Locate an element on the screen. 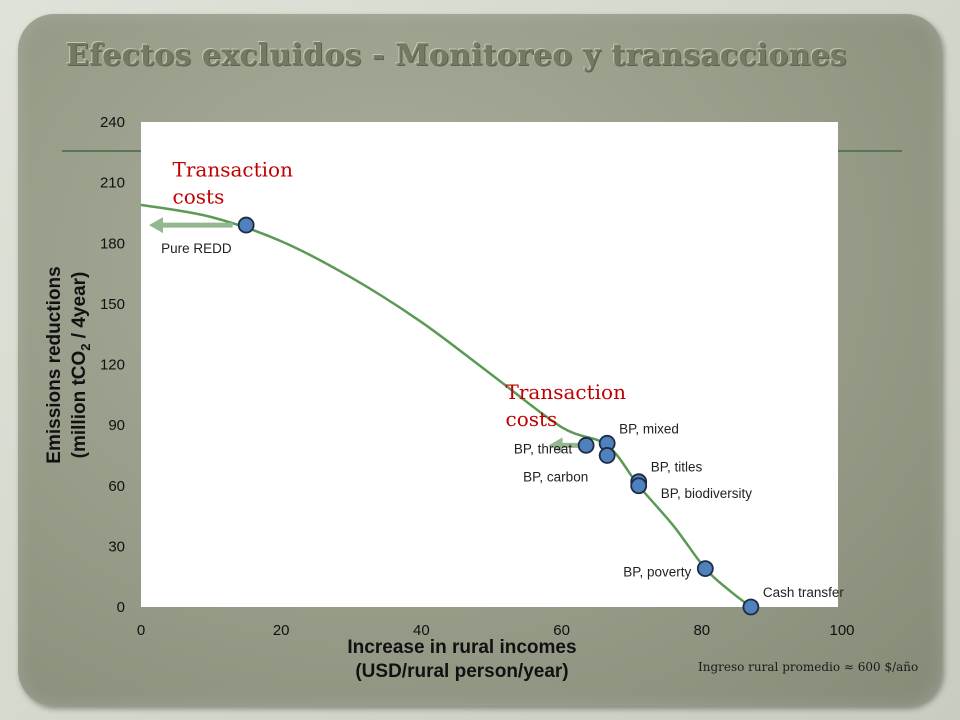 The height and width of the screenshot is (720, 960). y-tick-label: 240 is located at coordinates (112, 122).